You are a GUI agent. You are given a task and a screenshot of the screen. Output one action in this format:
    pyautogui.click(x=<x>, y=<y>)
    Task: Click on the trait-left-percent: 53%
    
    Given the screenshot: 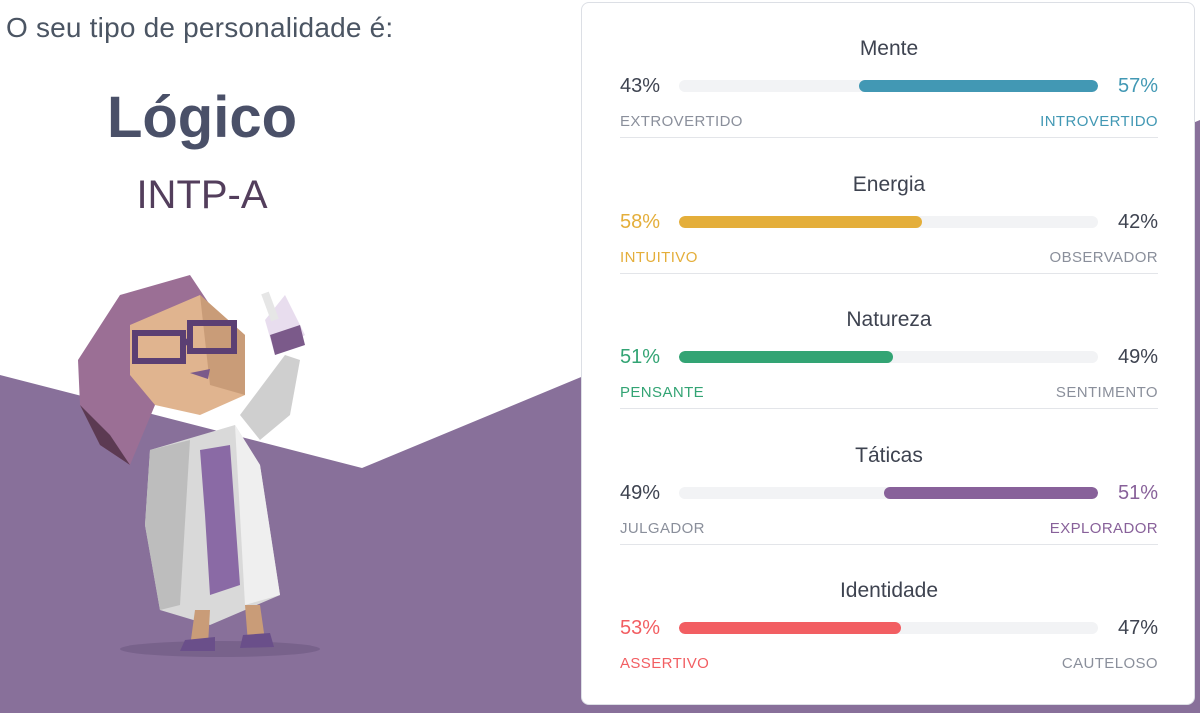 What is the action you would take?
    pyautogui.click(x=640, y=628)
    